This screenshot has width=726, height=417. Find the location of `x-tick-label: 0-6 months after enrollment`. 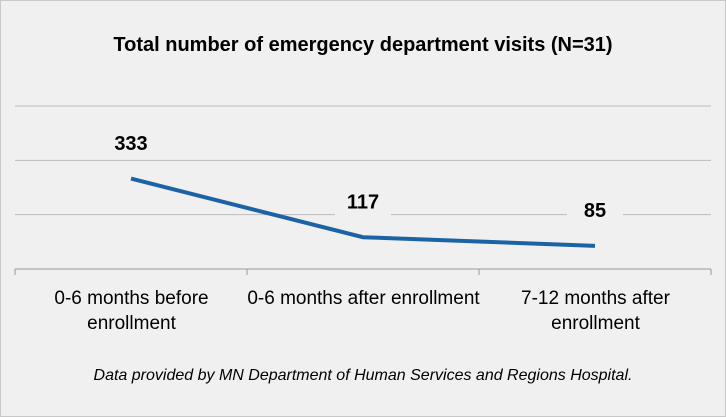

x-tick-label: 0-6 months after enrollment is located at coordinates (363, 298).